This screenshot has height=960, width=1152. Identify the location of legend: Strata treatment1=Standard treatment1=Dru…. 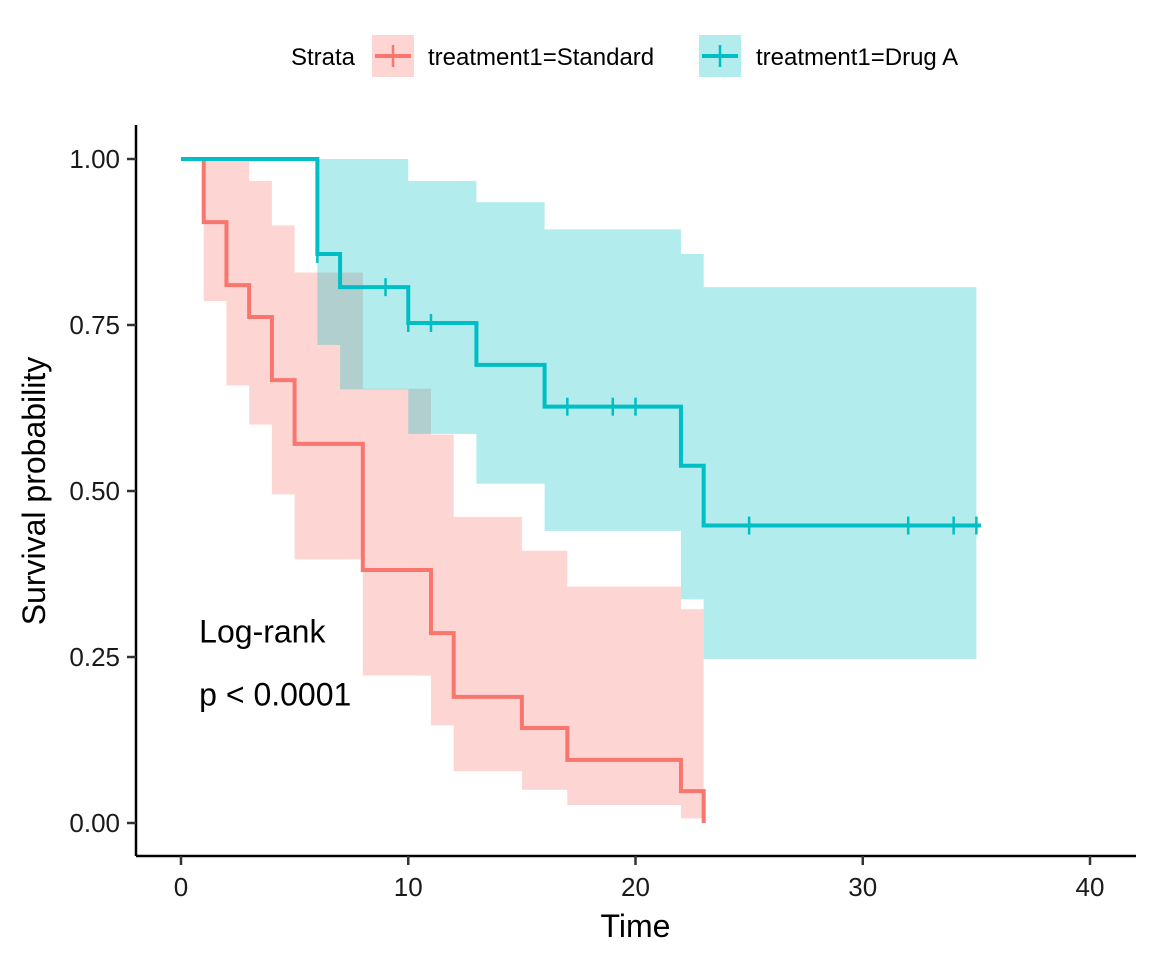
(624, 56).